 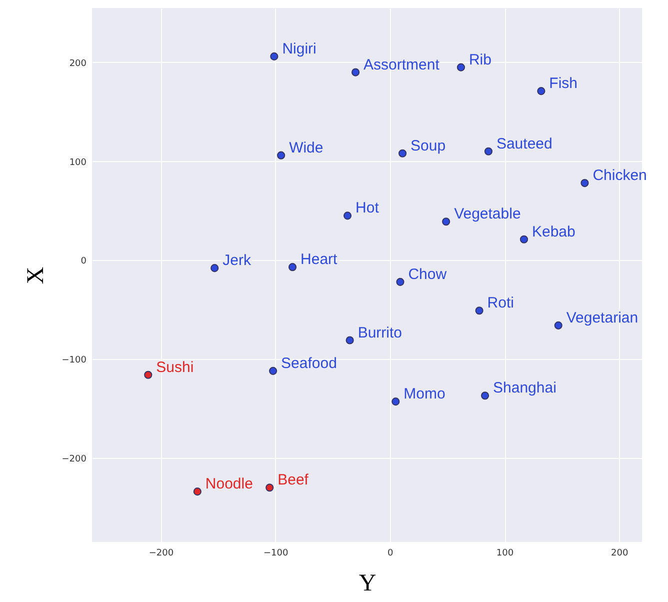 What do you see at coordinates (368, 208) in the screenshot?
I see `annotation: Hot` at bounding box center [368, 208].